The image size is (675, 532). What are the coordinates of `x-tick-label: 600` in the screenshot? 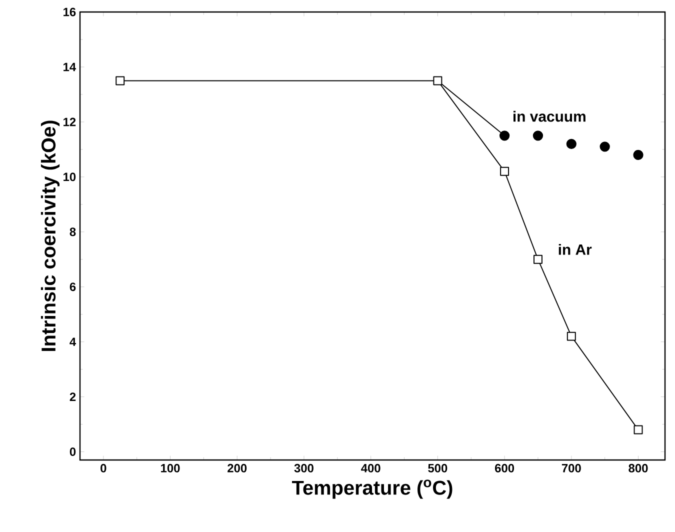 It's located at (504, 468).